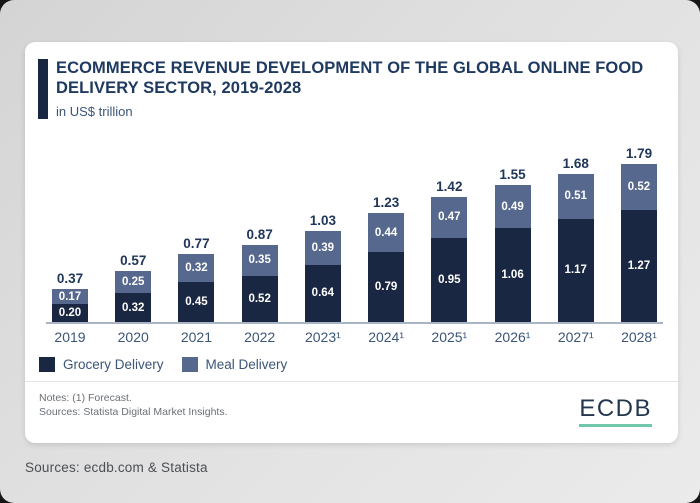 The width and height of the screenshot is (700, 503). Describe the element at coordinates (260, 336) in the screenshot. I see `x-axis-label: 2022` at that location.